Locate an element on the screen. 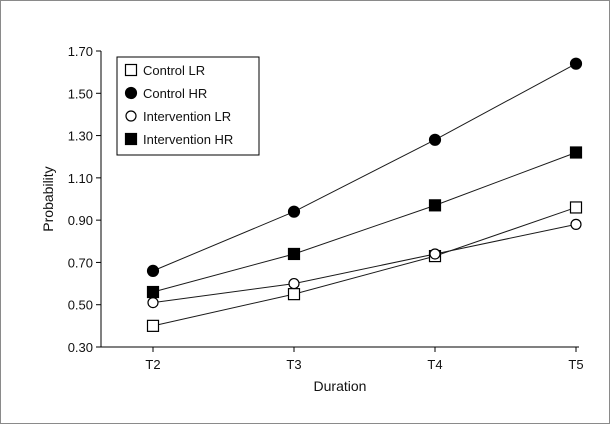 Image resolution: width=610 pixels, height=424 pixels. y-tick-label: 1.70 is located at coordinates (80, 51).